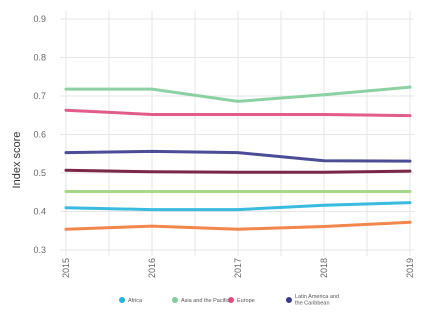  What do you see at coordinates (238, 94) in the screenshot?
I see `series-line-asia` at bounding box center [238, 94].